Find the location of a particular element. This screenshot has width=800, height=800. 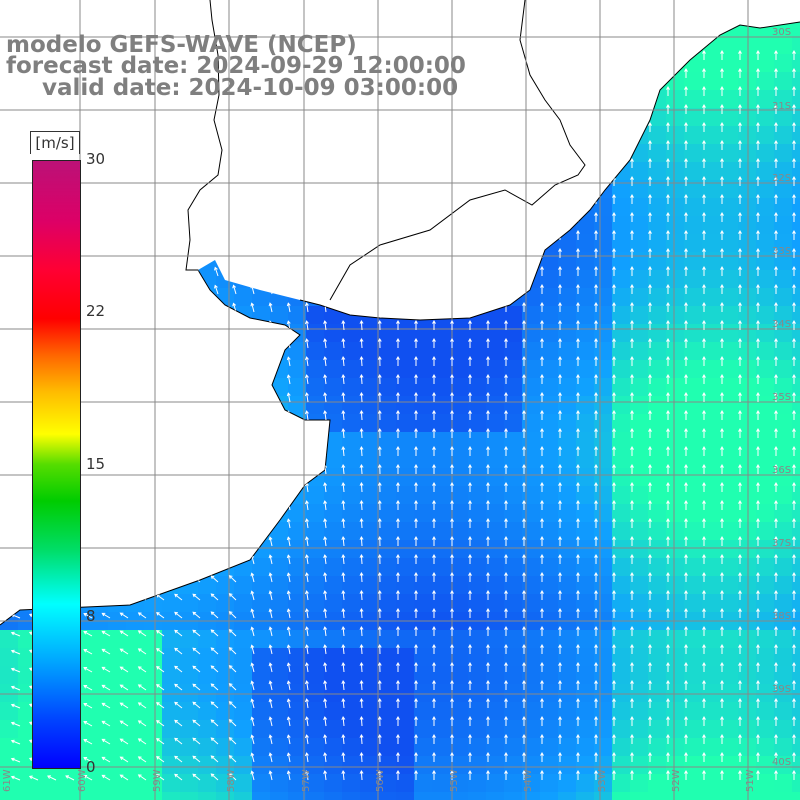

longitude-label: 53W is located at coordinates (602, 780).